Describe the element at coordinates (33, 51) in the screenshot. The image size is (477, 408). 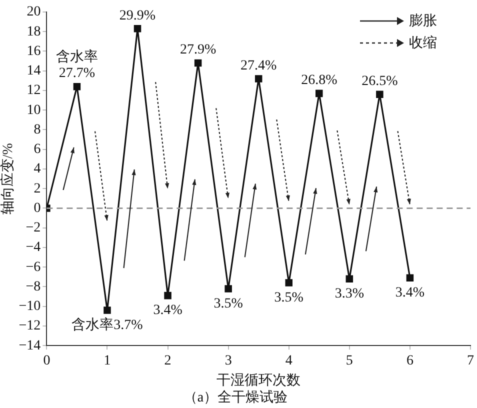
I see `y-tick-label: 16` at that location.